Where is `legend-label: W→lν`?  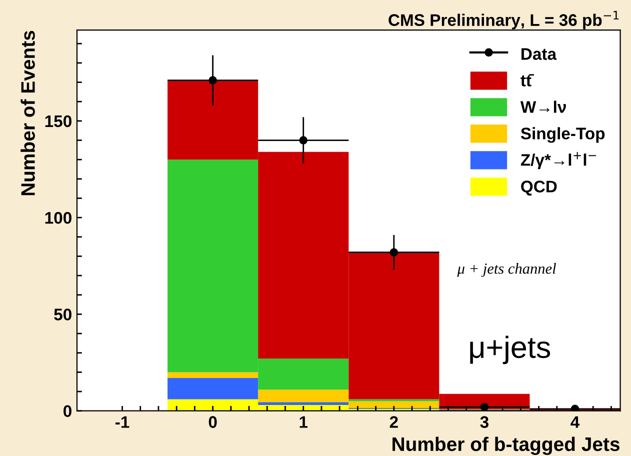
legend-label: W→lν is located at coordinates (543, 106).